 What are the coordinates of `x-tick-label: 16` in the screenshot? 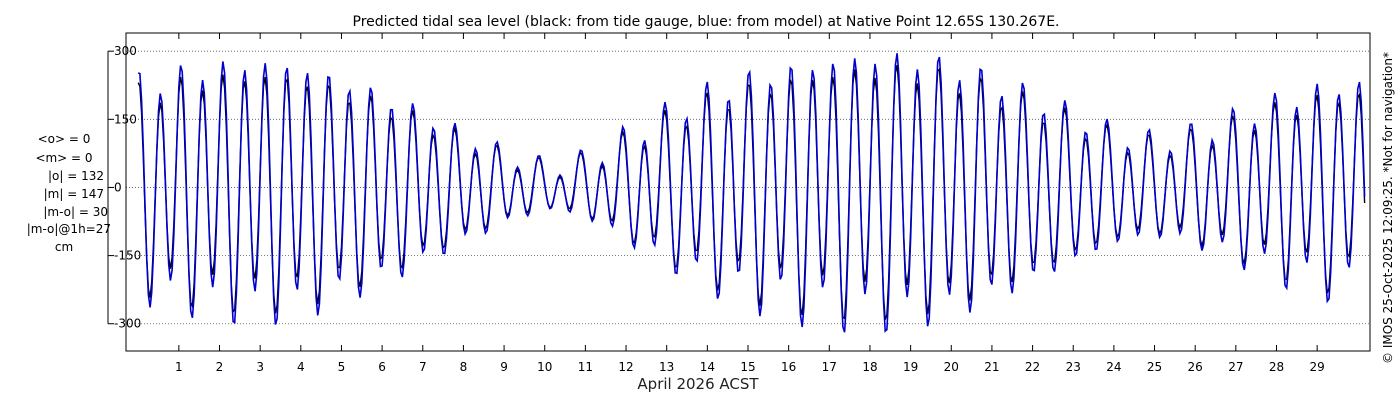 It's located at (788, 367).